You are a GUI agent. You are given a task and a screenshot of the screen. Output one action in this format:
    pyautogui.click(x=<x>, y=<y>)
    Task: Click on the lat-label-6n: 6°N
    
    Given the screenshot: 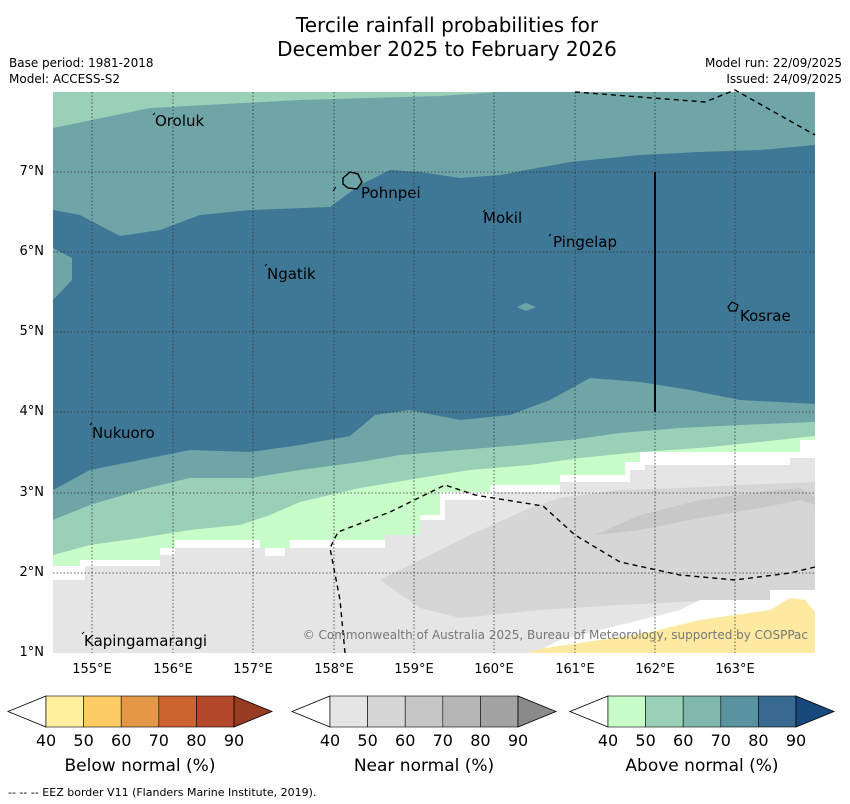 What is the action you would take?
    pyautogui.click(x=32, y=251)
    